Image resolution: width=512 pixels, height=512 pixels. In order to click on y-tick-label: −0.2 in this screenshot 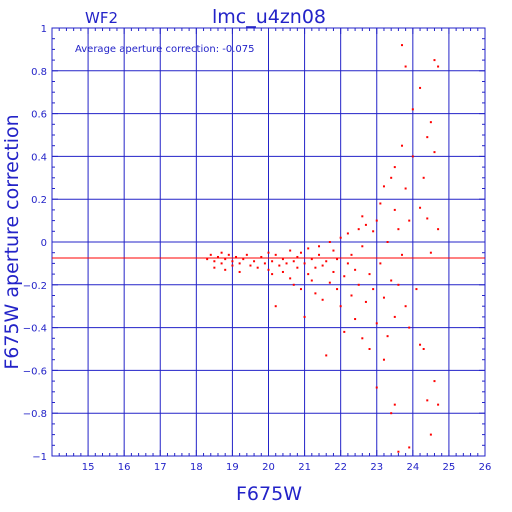, I will do `click(35, 286)`.